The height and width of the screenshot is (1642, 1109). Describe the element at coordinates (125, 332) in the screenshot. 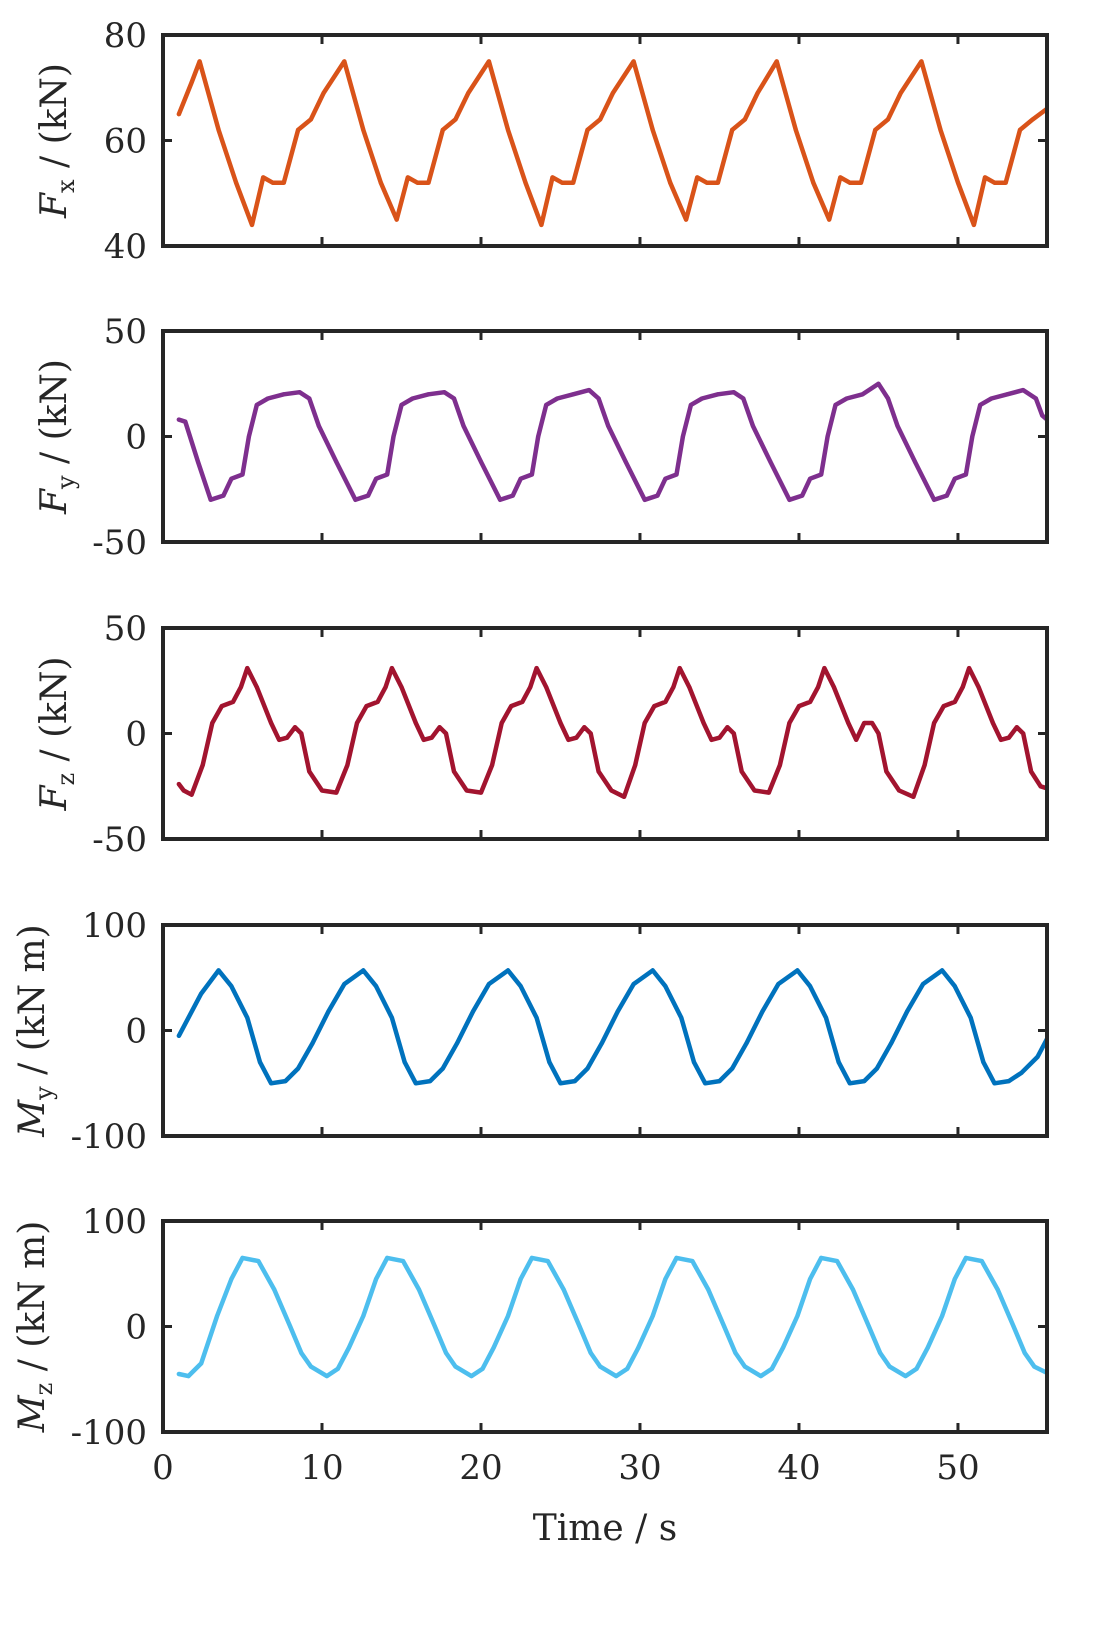

I see `y-tick-label: 50` at that location.